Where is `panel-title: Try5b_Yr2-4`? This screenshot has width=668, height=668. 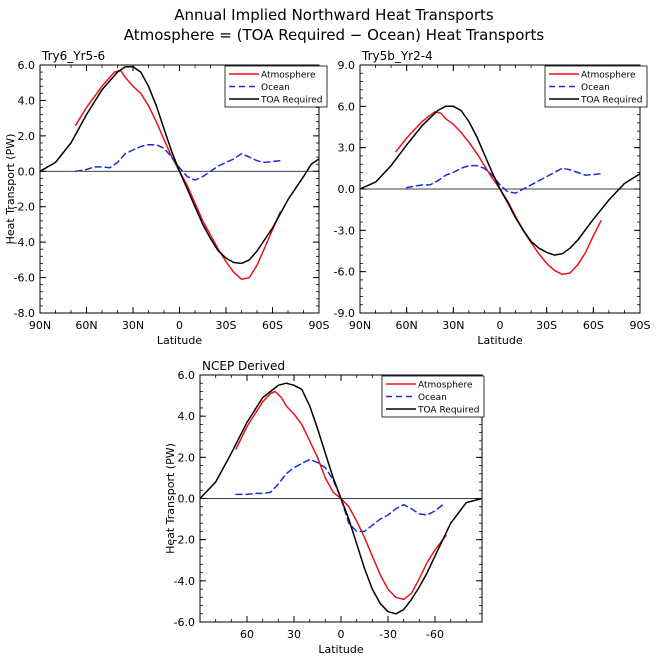 panel-title: Try5b_Yr2-4 is located at coordinates (397, 56).